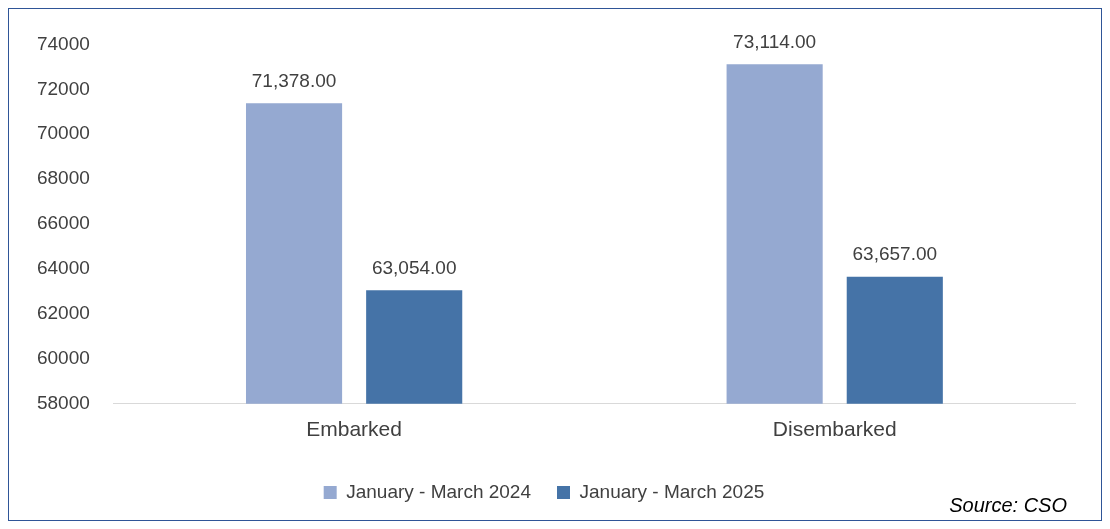 The width and height of the screenshot is (1110, 529). What do you see at coordinates (354, 429) in the screenshot?
I see `x-tick-label: Embarked` at bounding box center [354, 429].